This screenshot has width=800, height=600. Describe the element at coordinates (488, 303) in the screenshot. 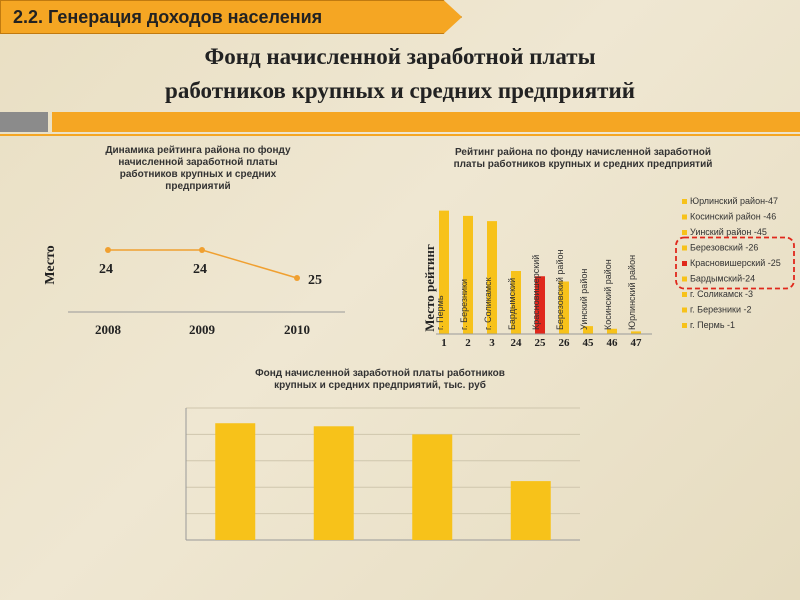

I see `rating-bar-category-label: г. Соликамск` at that location.